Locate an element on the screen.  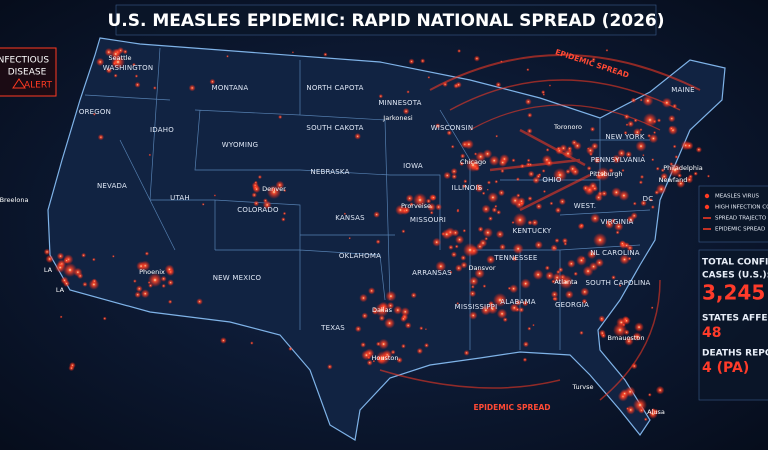
state-label: COLORADO is located at coordinates (258, 210).